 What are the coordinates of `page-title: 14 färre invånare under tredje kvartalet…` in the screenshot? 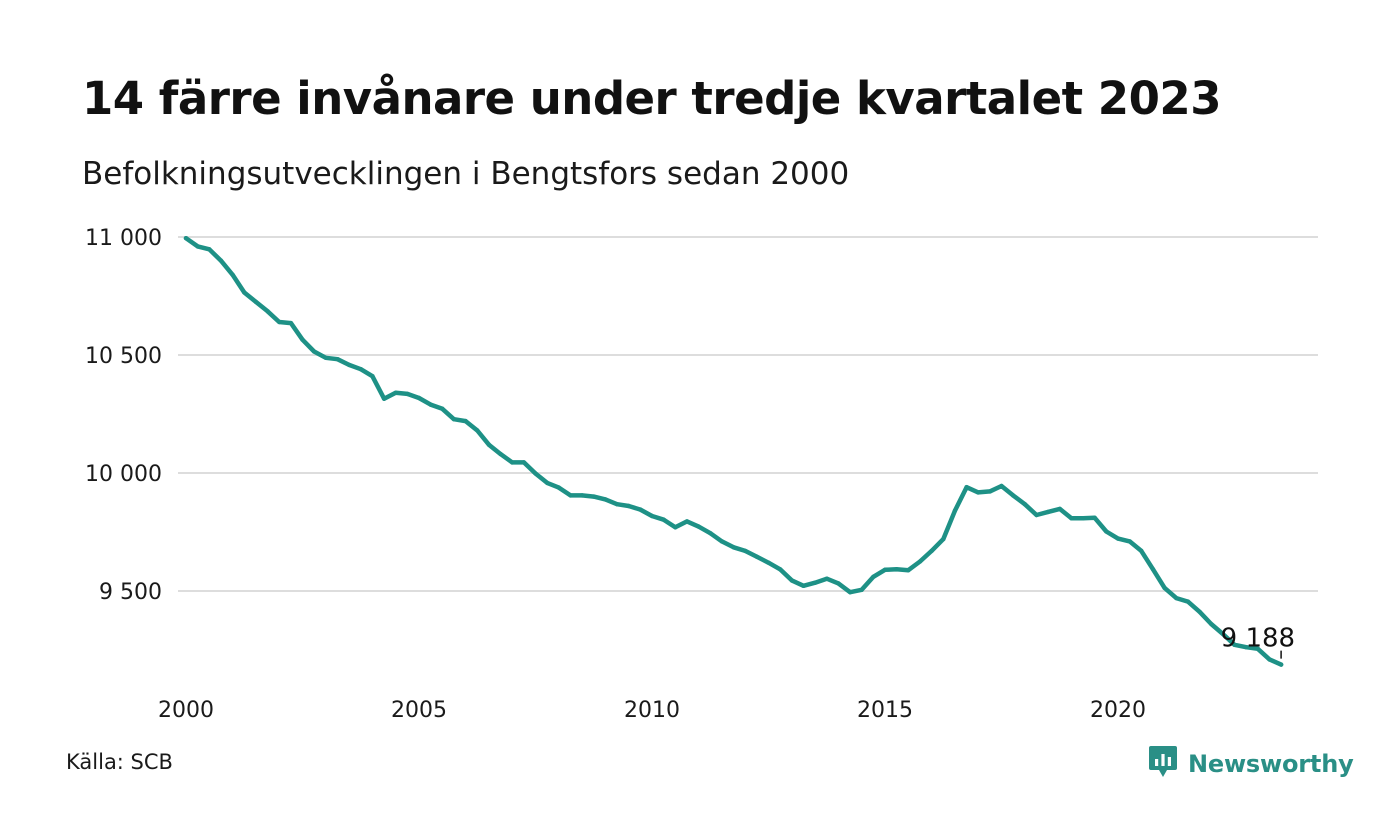 It's located at (652, 98).